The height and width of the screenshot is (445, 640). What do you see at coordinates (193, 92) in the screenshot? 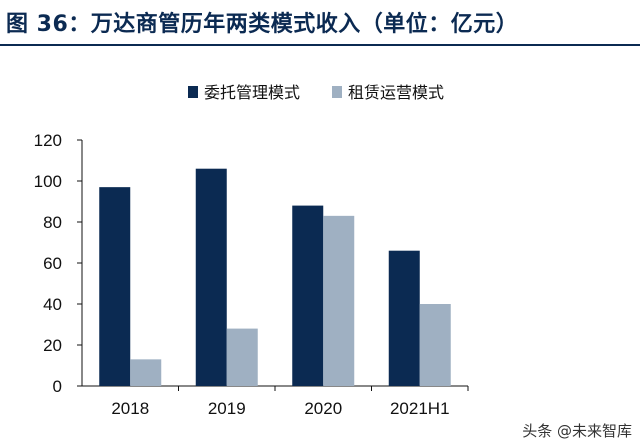
I see `legend-item-entrusted-management-swatch` at bounding box center [193, 92].